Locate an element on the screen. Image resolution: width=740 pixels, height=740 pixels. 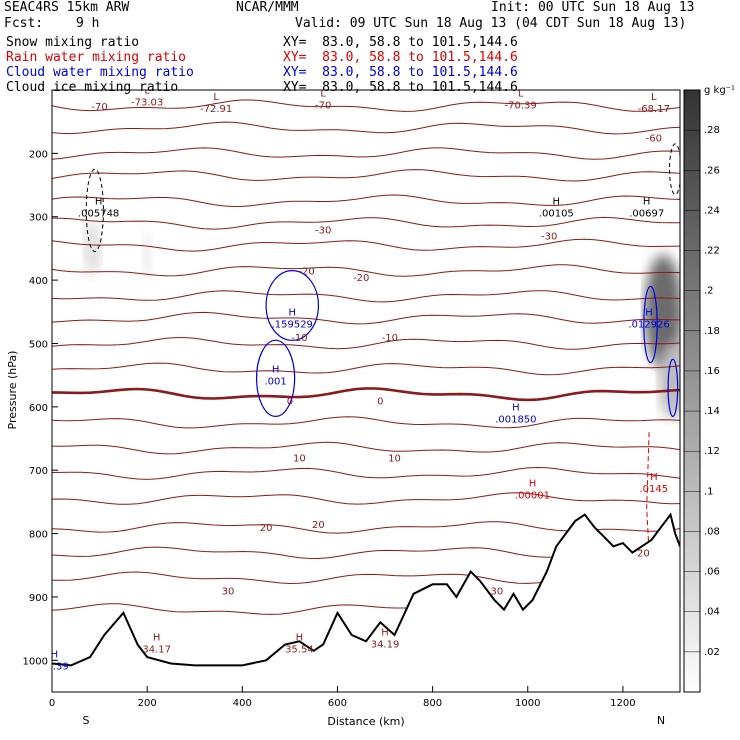
x-tick-label-4: 800 is located at coordinates (432, 703).